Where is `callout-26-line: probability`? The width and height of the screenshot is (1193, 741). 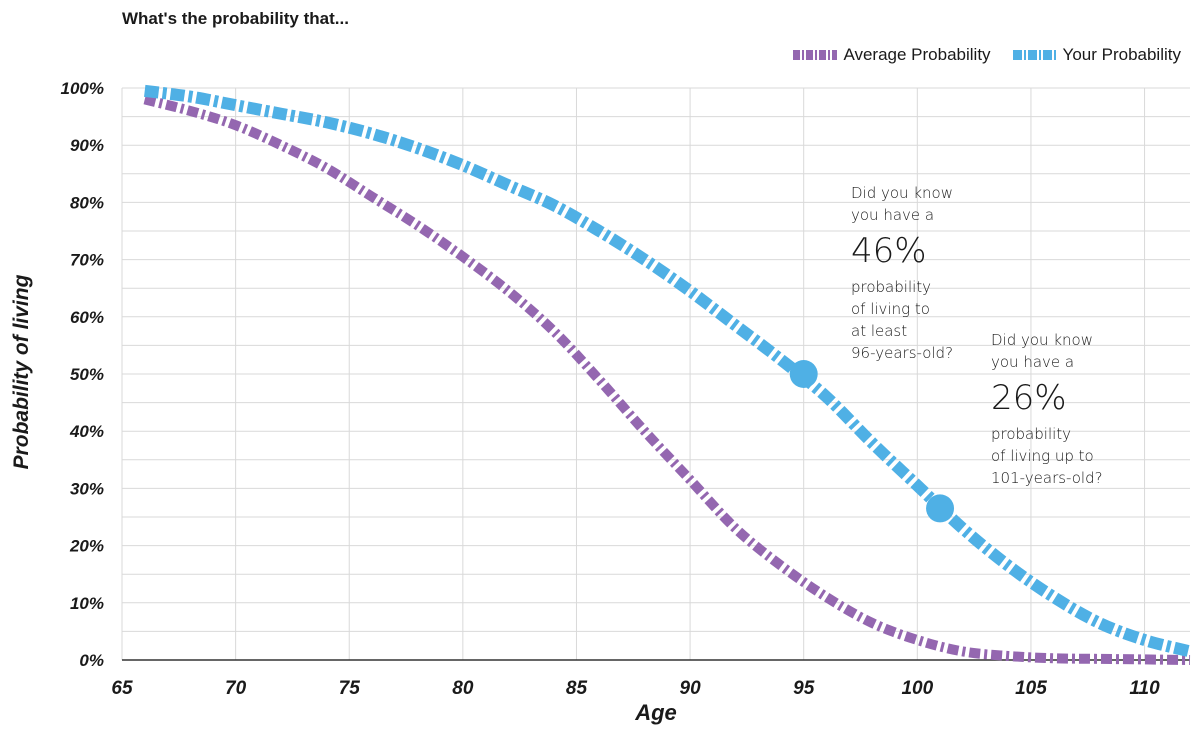 callout-26-line: probability is located at coordinates (1031, 434).